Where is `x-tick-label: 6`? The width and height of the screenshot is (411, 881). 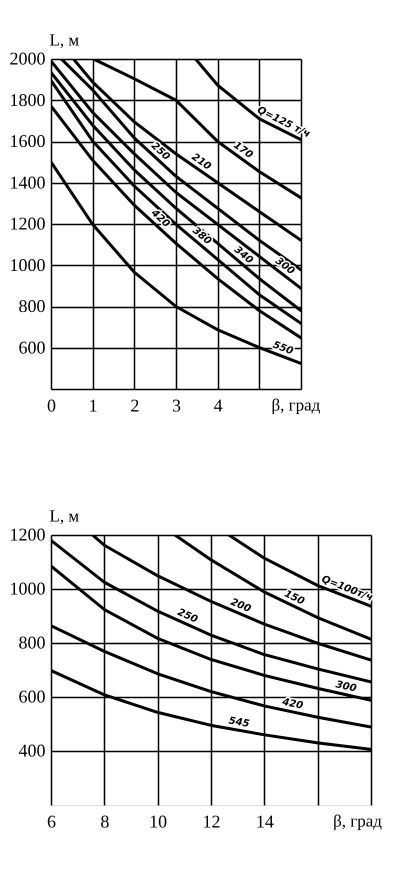
x-tick-label: 6 is located at coordinates (51, 822).